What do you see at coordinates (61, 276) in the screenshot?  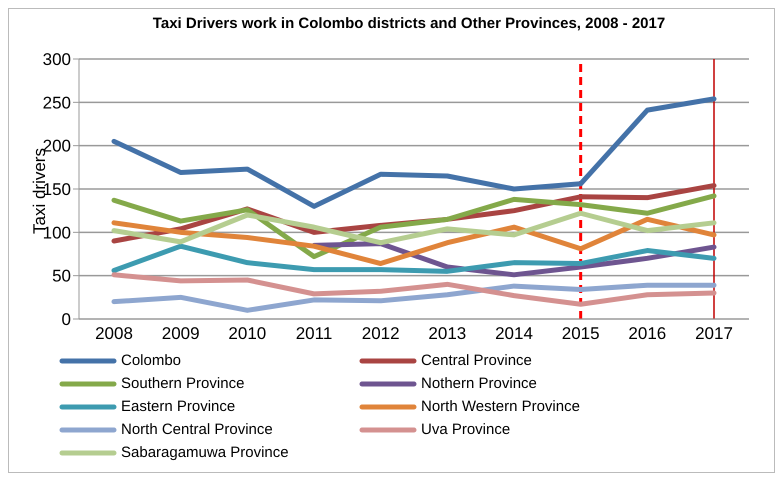 I see `y-tick-label: 50` at bounding box center [61, 276].